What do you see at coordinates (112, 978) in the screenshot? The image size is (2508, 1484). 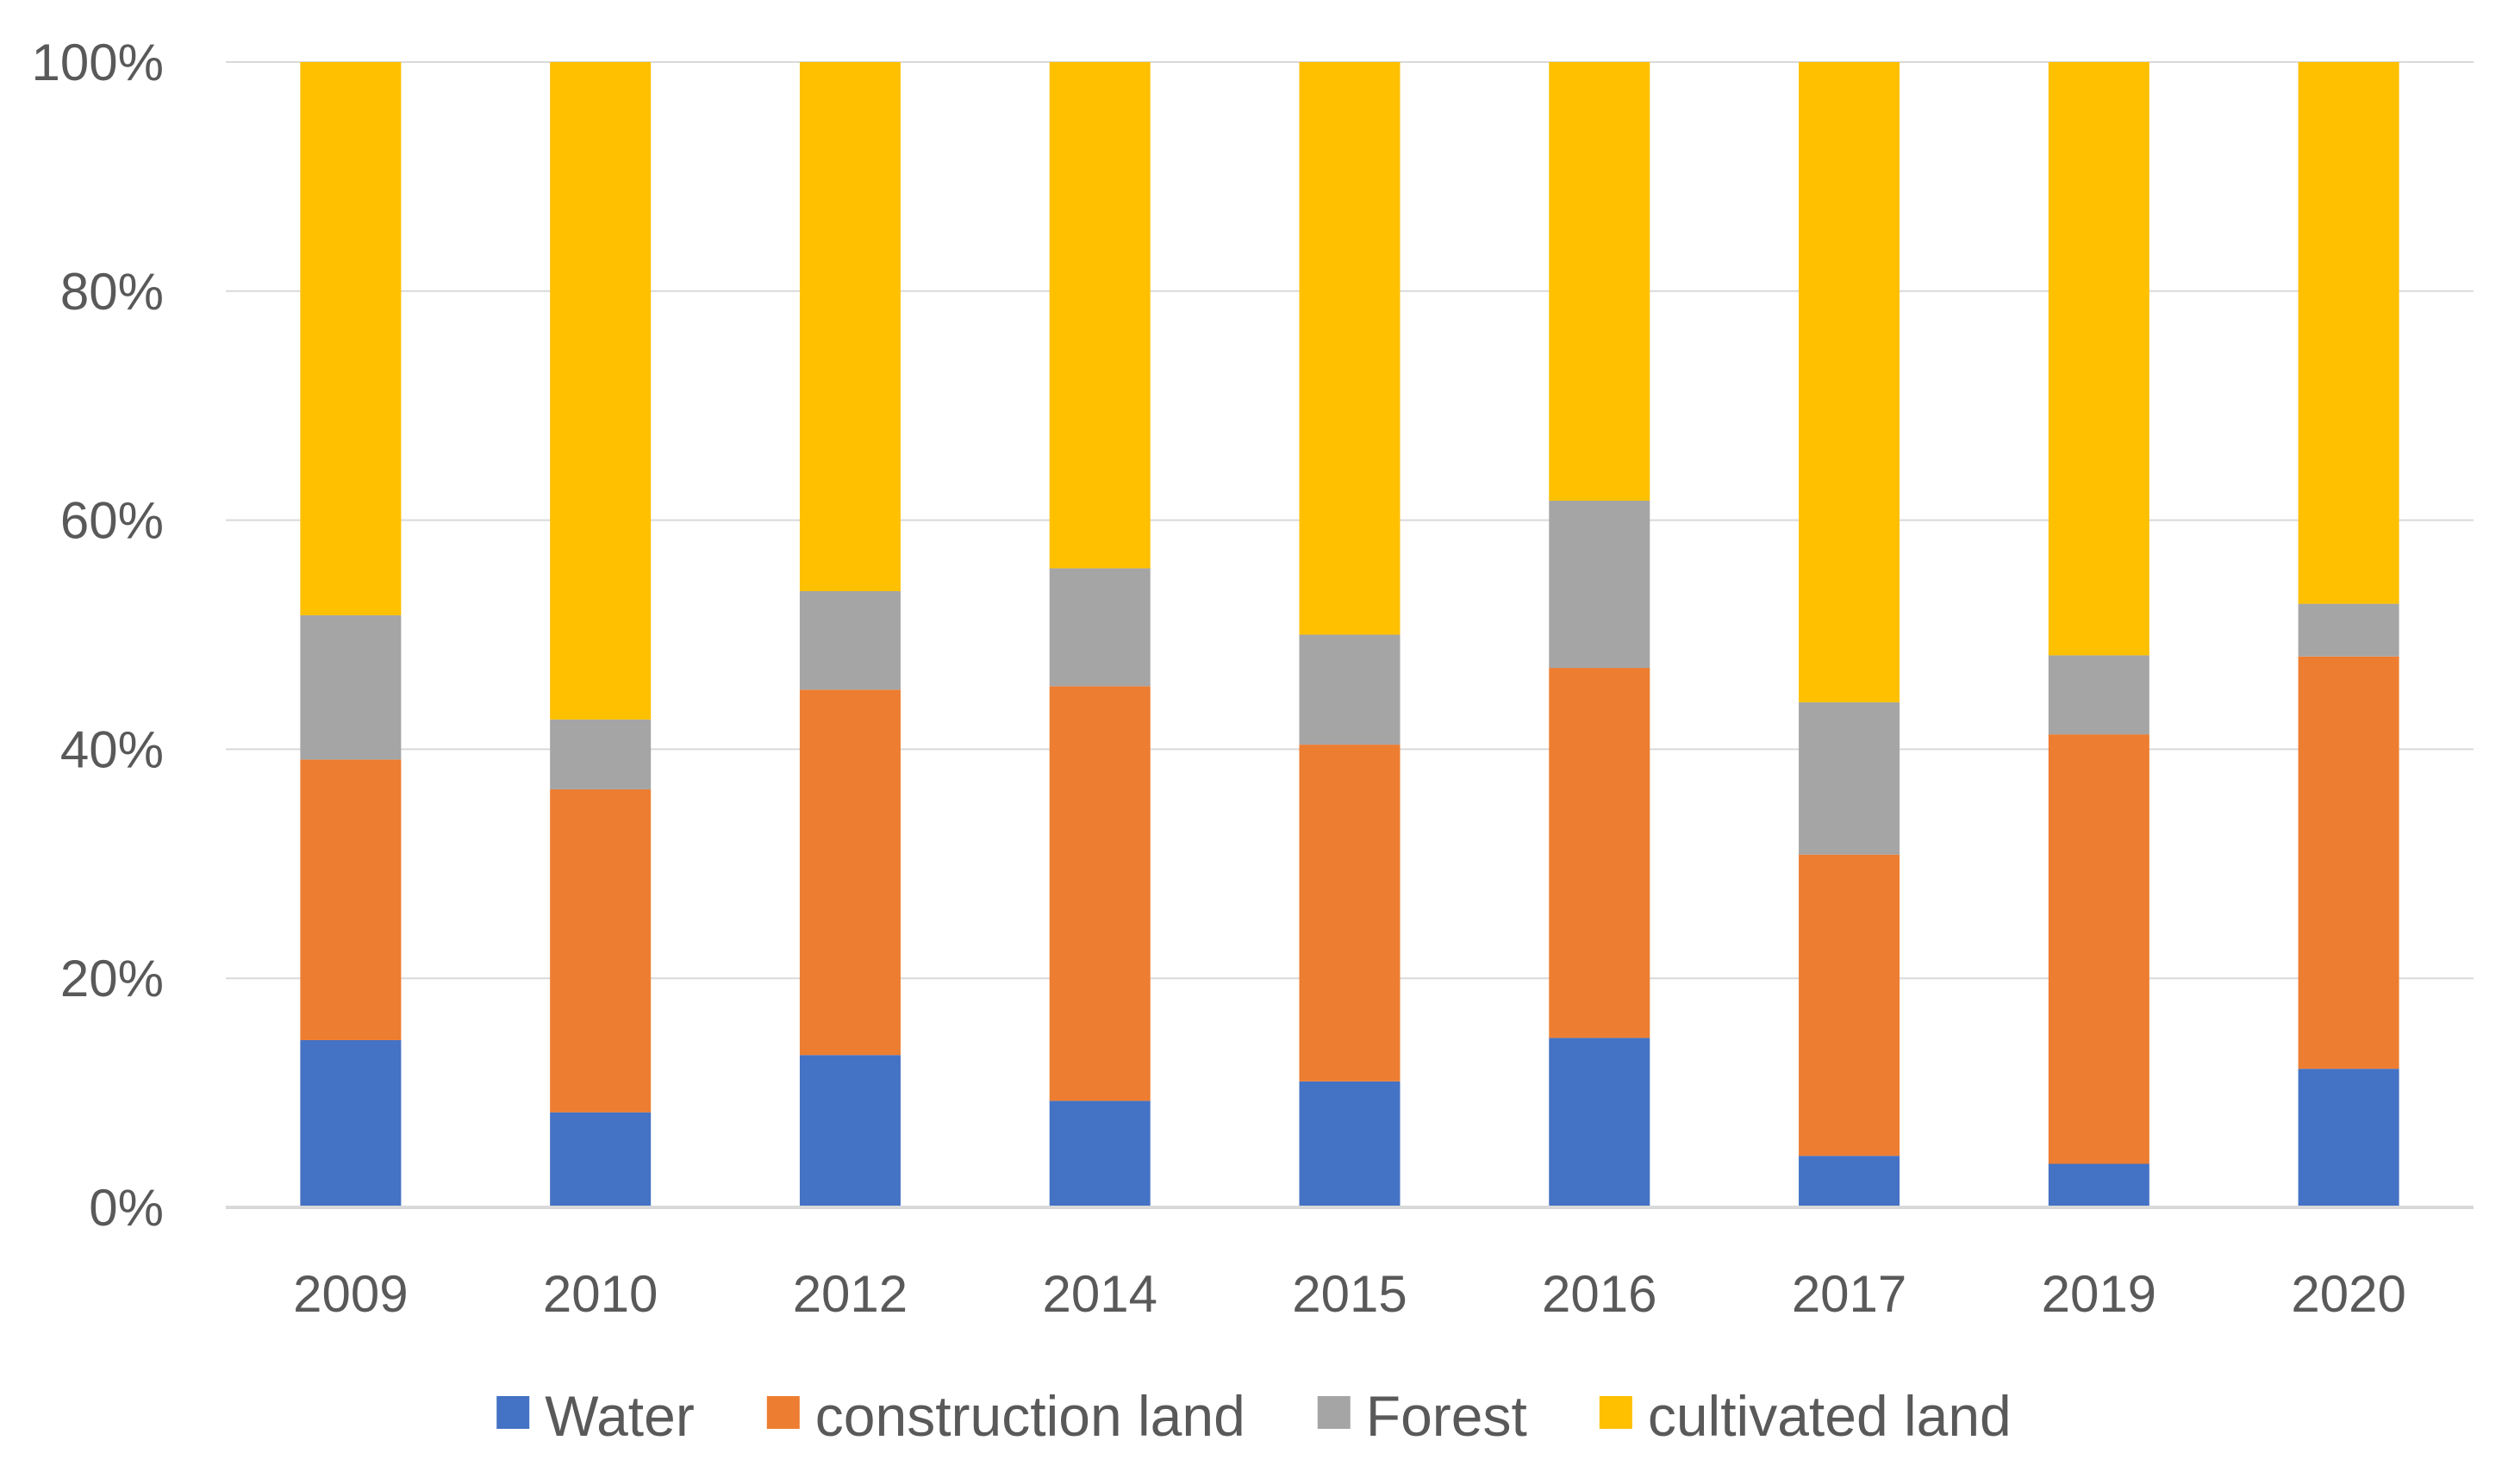 I see `y-tick-label: 20%` at bounding box center [112, 978].